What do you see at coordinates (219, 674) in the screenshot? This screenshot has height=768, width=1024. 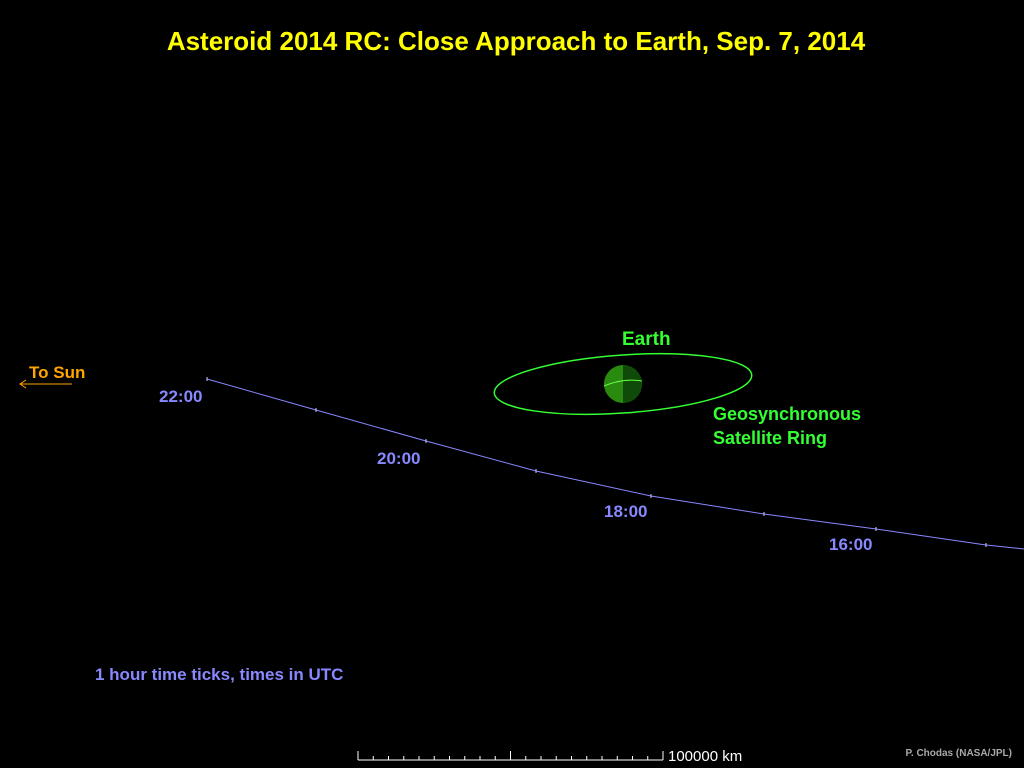 I see `time-tick-note: 1 hour time ticks, times in UTC` at bounding box center [219, 674].